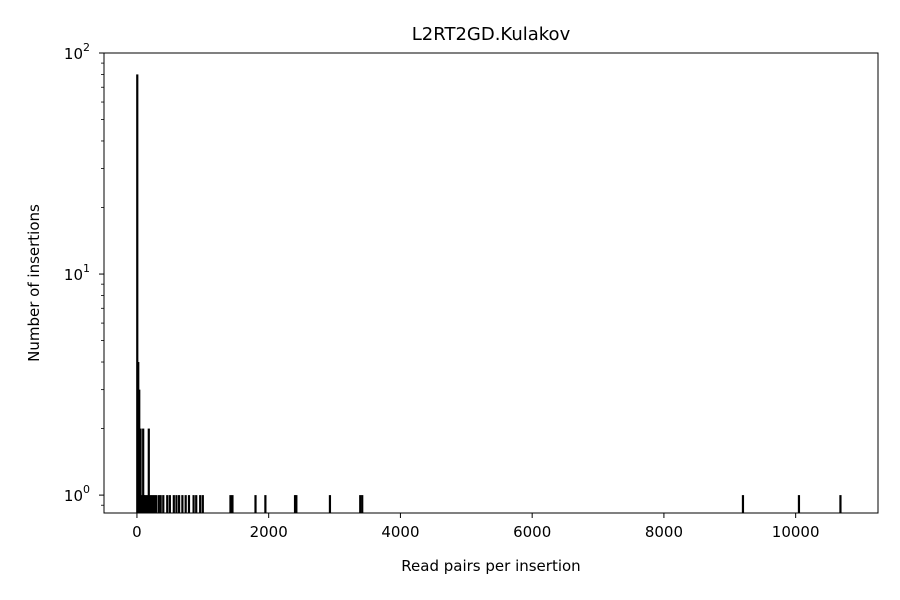 The width and height of the screenshot is (900, 600). Describe the element at coordinates (400, 532) in the screenshot. I see `x-tick-label: 4000` at that location.